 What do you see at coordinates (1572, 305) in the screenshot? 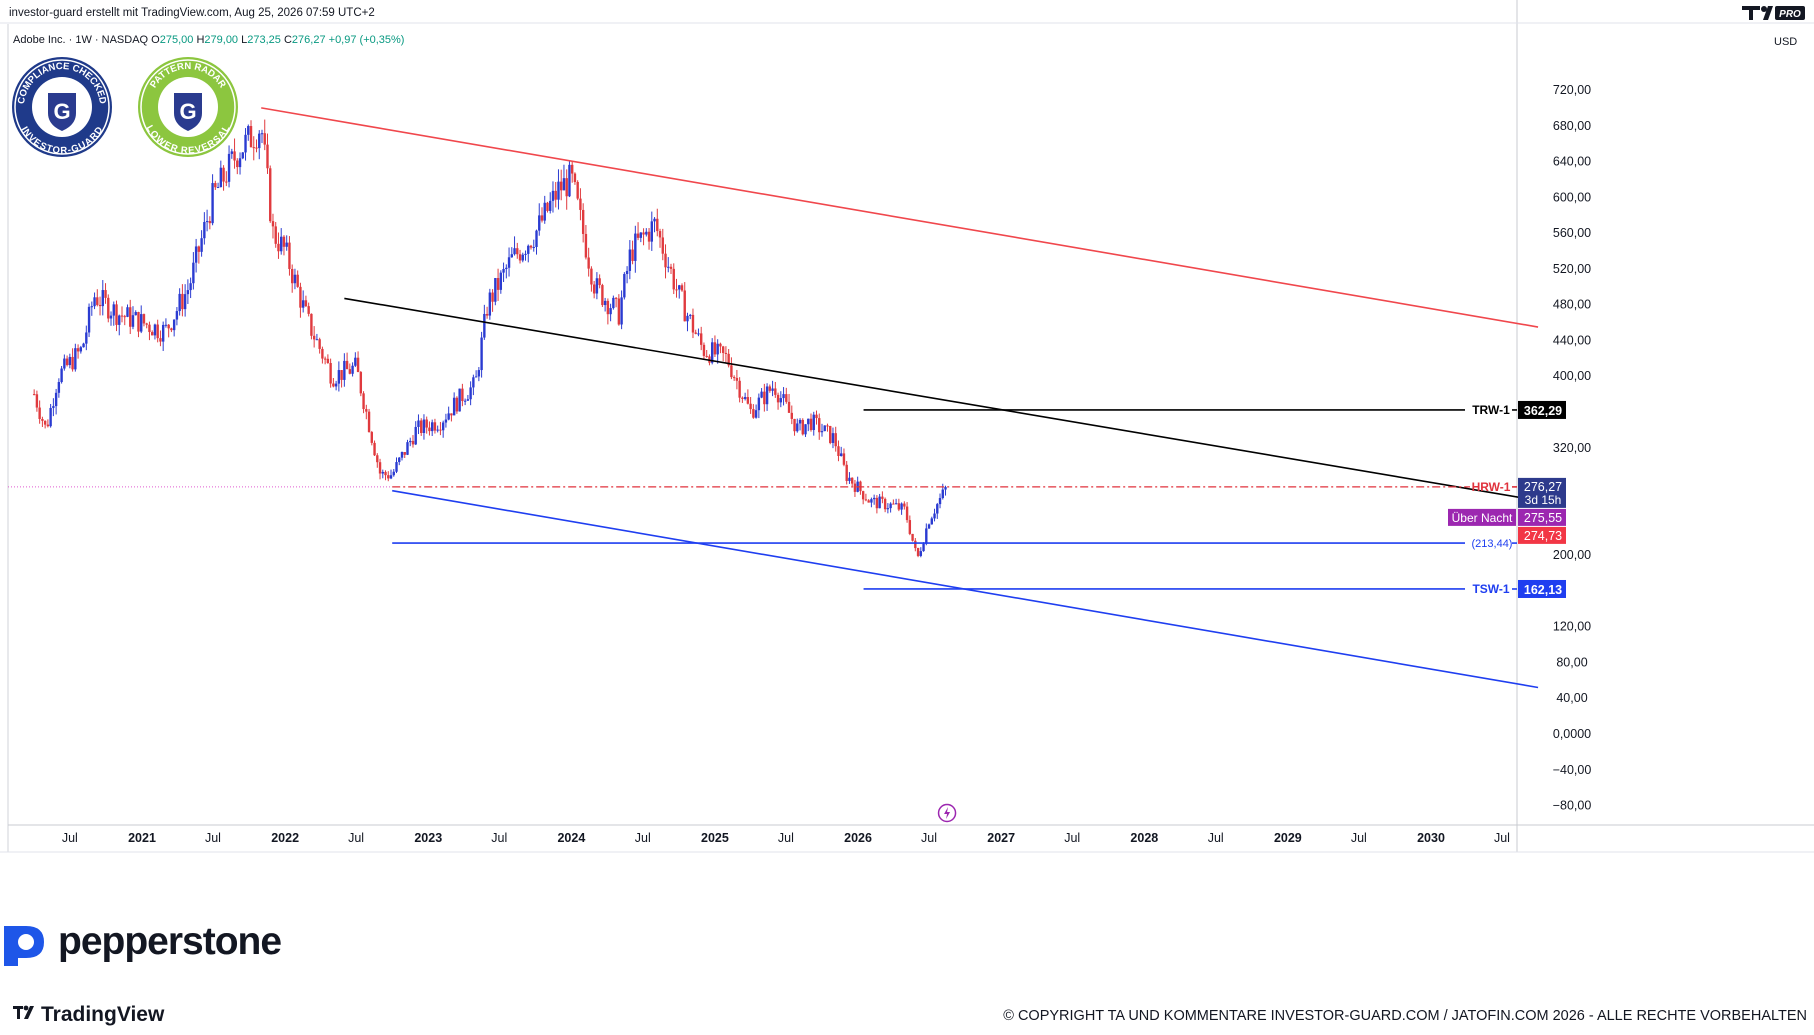
I see `y-tick-label: 480,00` at bounding box center [1572, 305].